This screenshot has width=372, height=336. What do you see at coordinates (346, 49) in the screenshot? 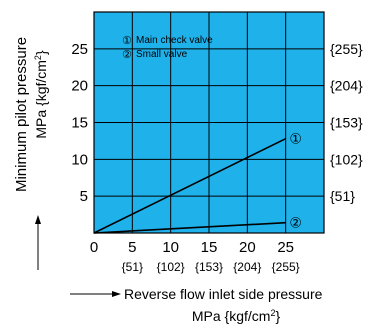
I see `y-secondary-tick-label: {255}` at bounding box center [346, 49].